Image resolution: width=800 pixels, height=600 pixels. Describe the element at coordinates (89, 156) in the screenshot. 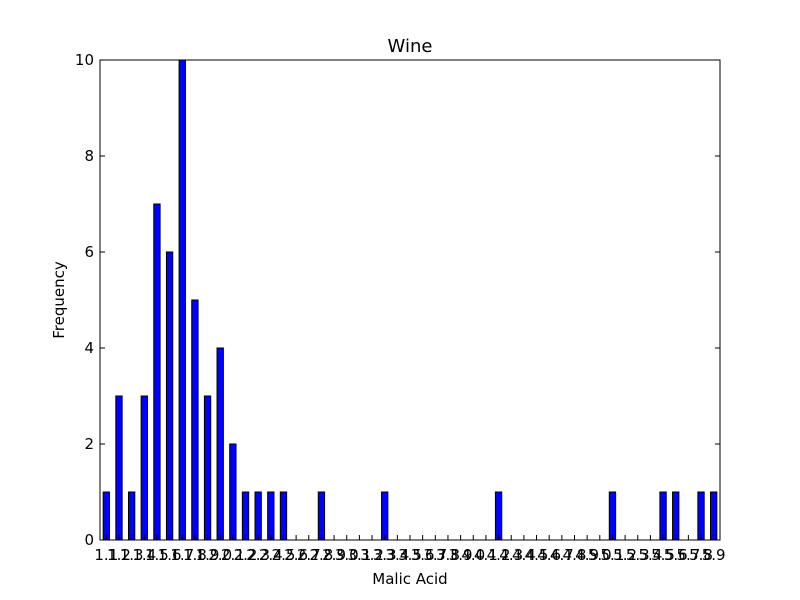

I see `y-tick-label: 8` at that location.